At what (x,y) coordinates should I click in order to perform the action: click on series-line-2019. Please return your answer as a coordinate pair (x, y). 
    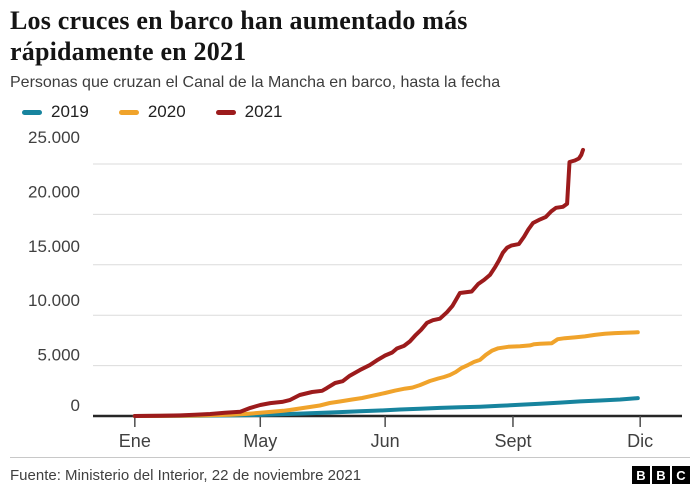
    Looking at the image, I should click on (386, 407).